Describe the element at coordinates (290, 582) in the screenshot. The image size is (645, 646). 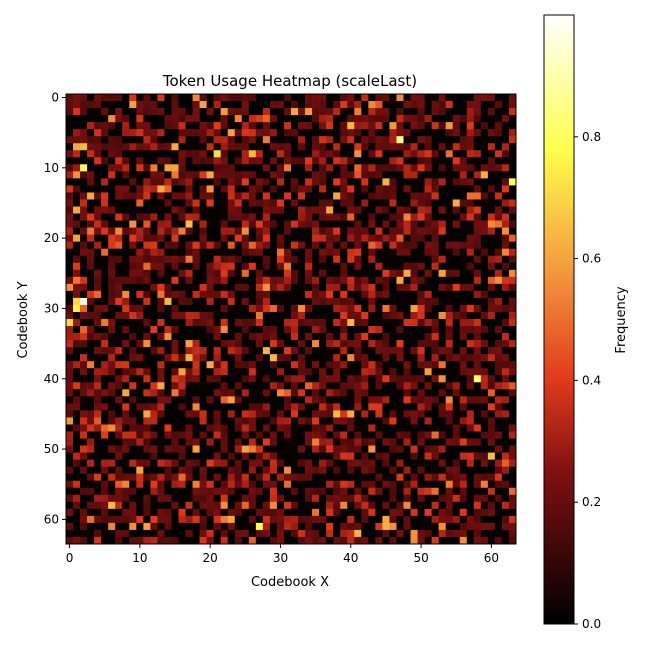
I see `x-axis-label: Codebook X` at that location.